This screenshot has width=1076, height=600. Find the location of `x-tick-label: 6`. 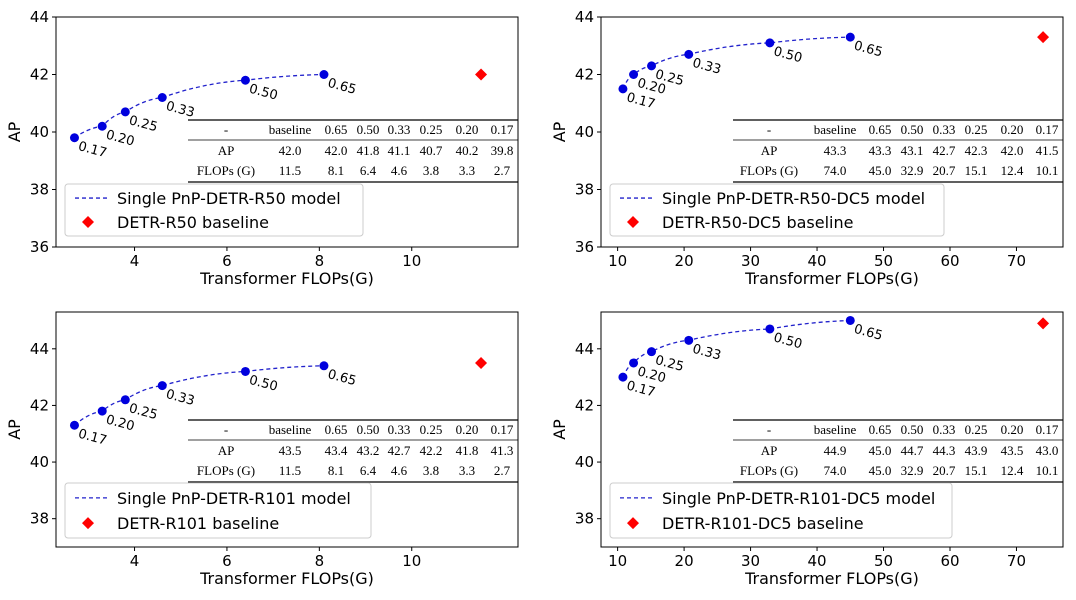

x-tick-label: 6 is located at coordinates (227, 561).